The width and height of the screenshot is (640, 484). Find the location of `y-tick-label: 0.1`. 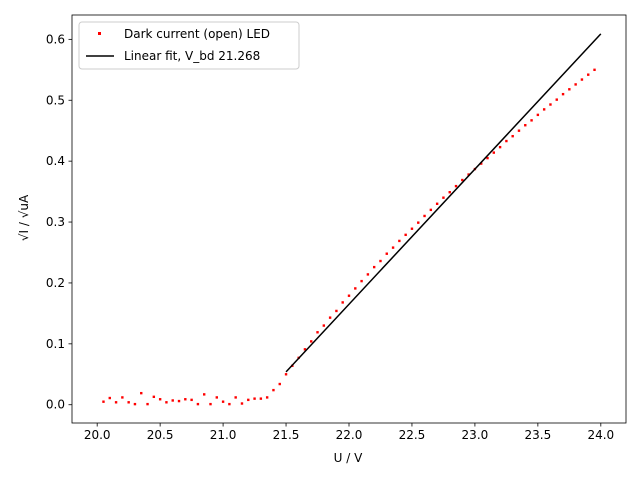

y-tick-label: 0.1 is located at coordinates (55, 344).